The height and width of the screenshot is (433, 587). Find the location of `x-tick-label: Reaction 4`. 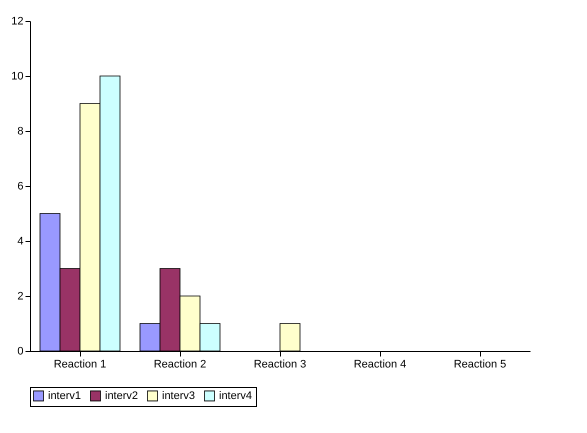

x-tick-label: Reaction 4 is located at coordinates (380, 364).